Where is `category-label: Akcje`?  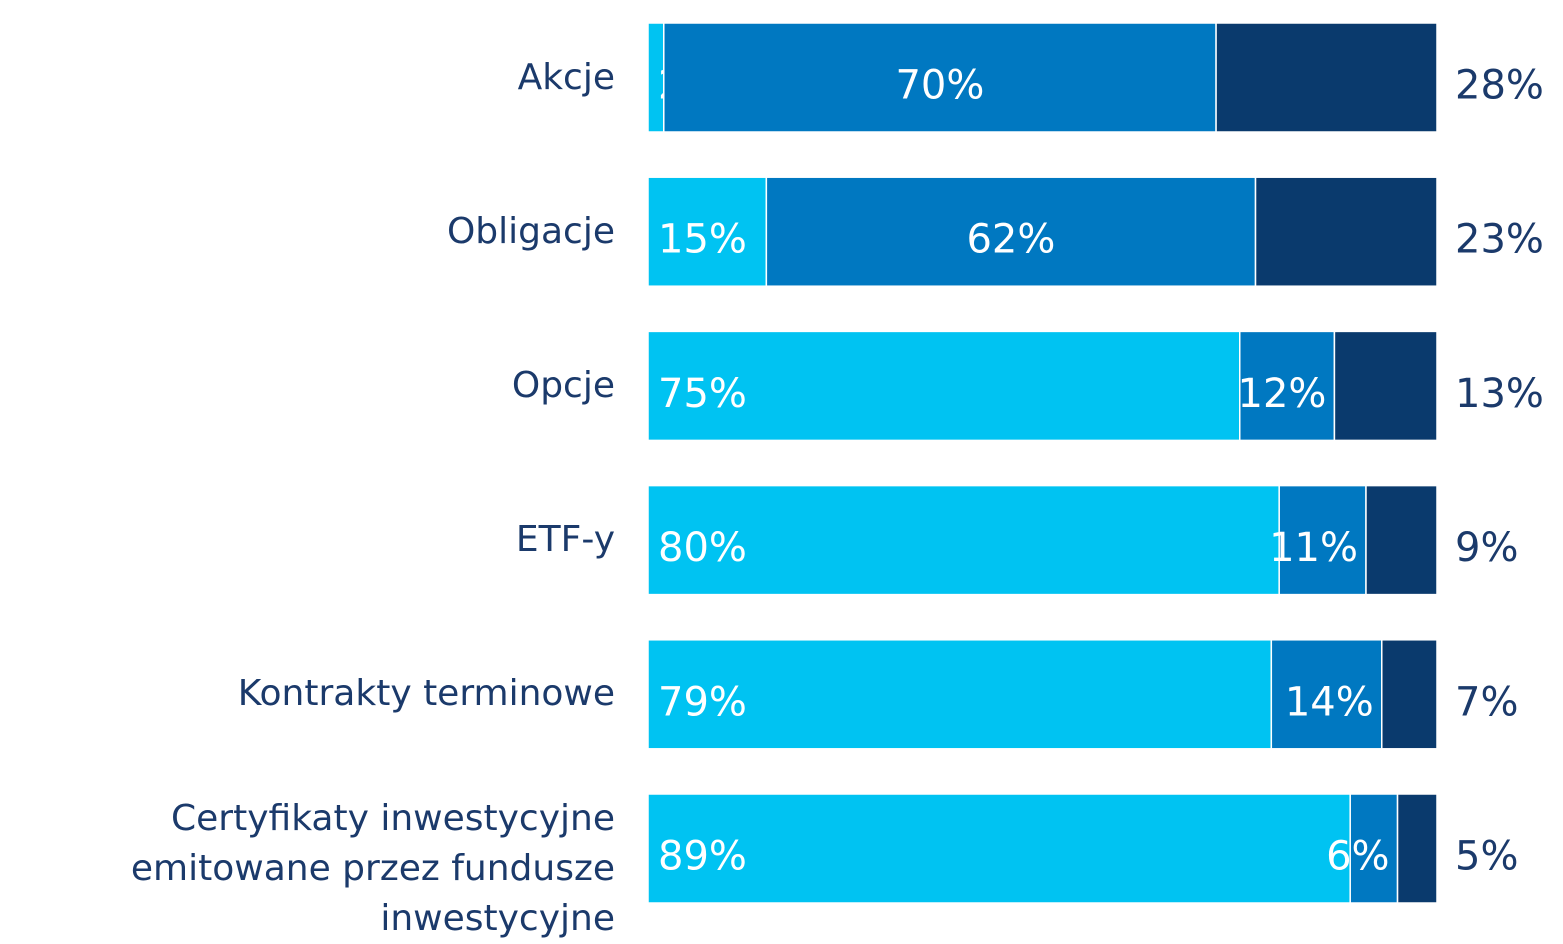
category-label: Akcje is located at coordinates (566, 77).